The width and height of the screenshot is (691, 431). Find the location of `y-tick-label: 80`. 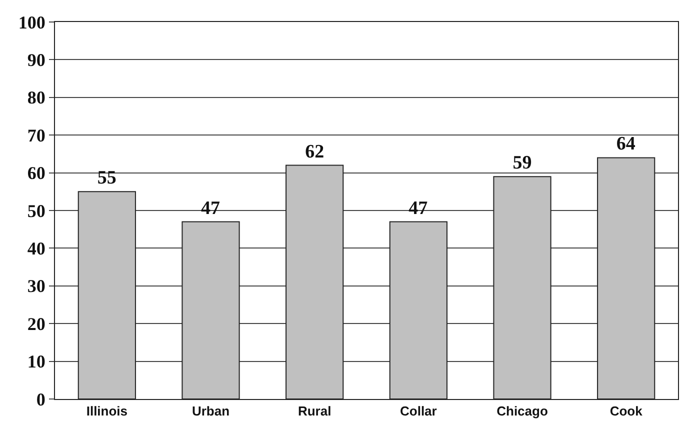

y-tick-label: 80 is located at coordinates (36, 98).